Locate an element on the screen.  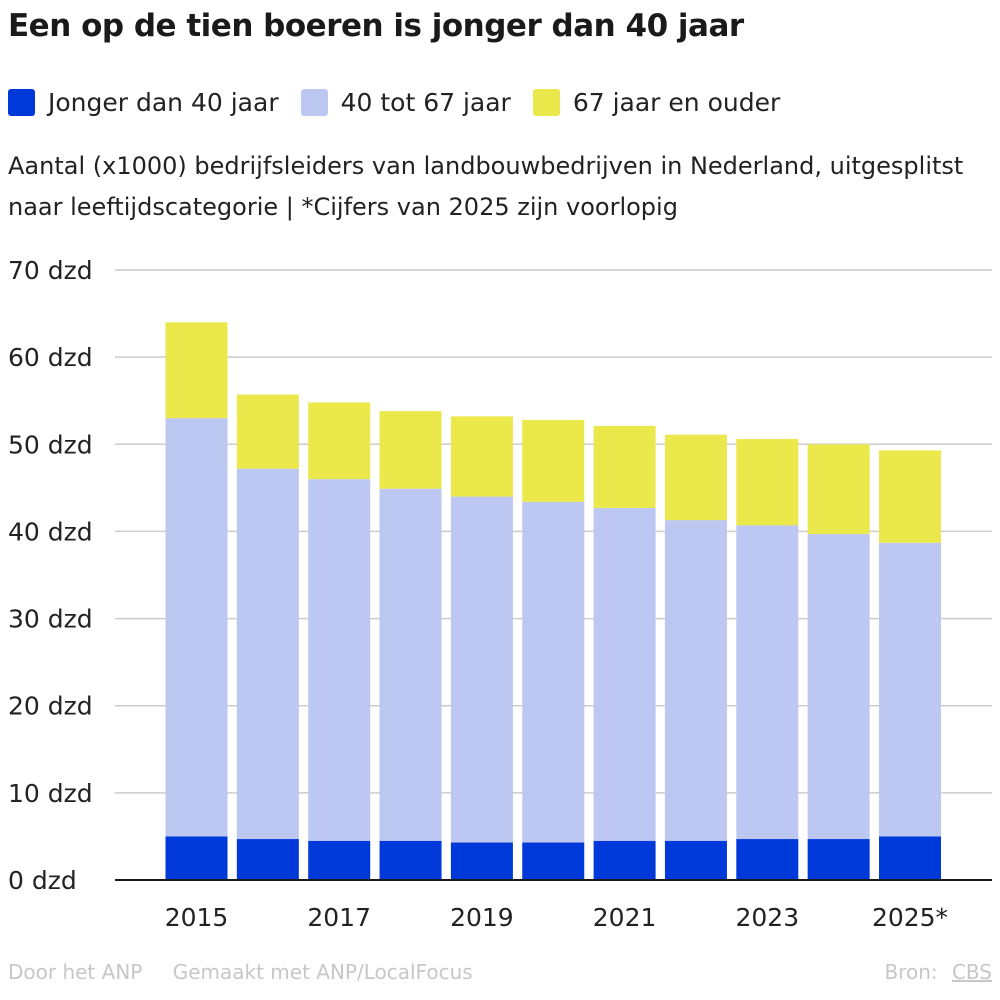
legend-swatch-old is located at coordinates (546, 102).